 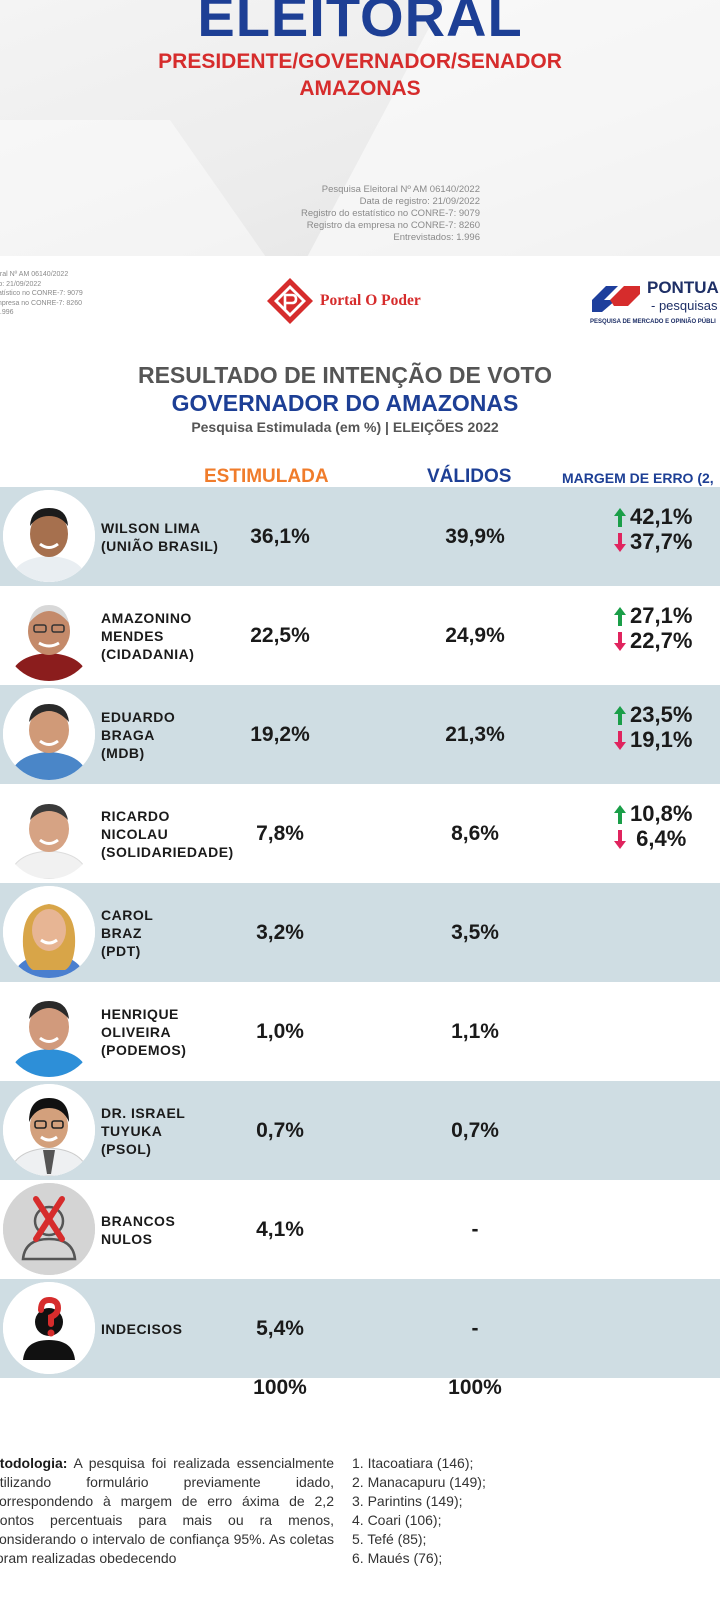 I want to click on banner-title: ELEITORAL, so click(x=360, y=24).